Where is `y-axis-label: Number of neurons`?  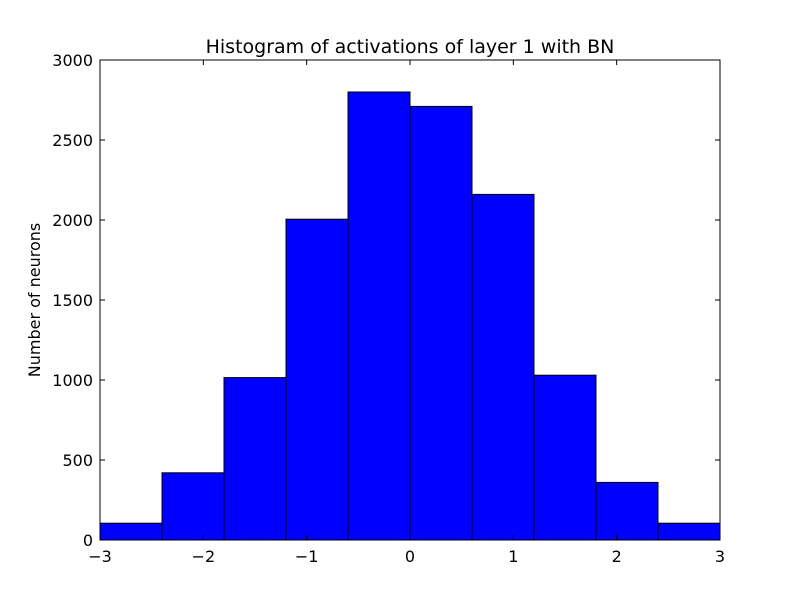
y-axis-label: Number of neurons is located at coordinates (34, 300).